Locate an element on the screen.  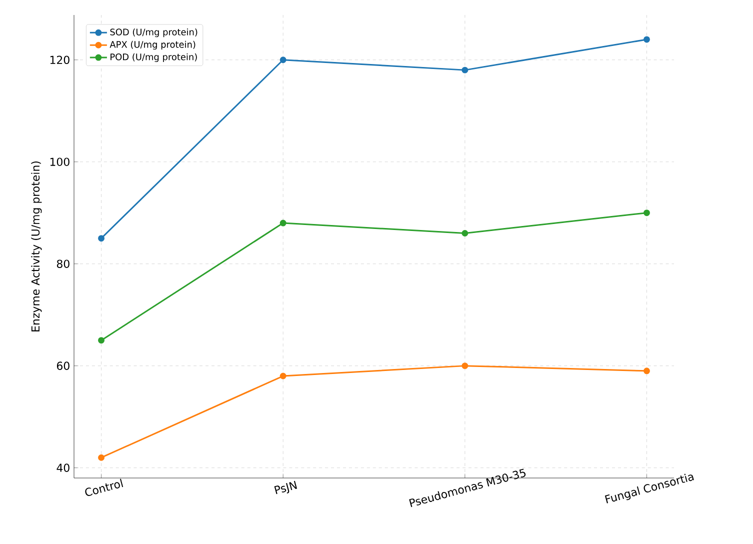
legend-label: APX (U/mg protein) is located at coordinates (153, 45).